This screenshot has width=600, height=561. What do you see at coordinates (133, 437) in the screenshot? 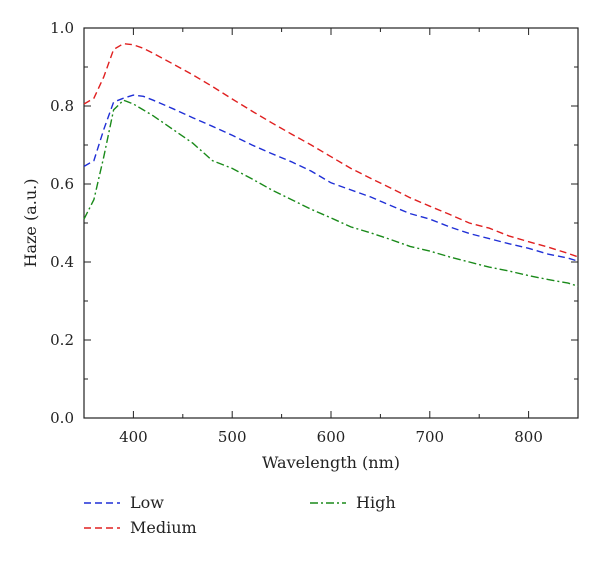
I see `x-tick-label: 400` at bounding box center [133, 437].